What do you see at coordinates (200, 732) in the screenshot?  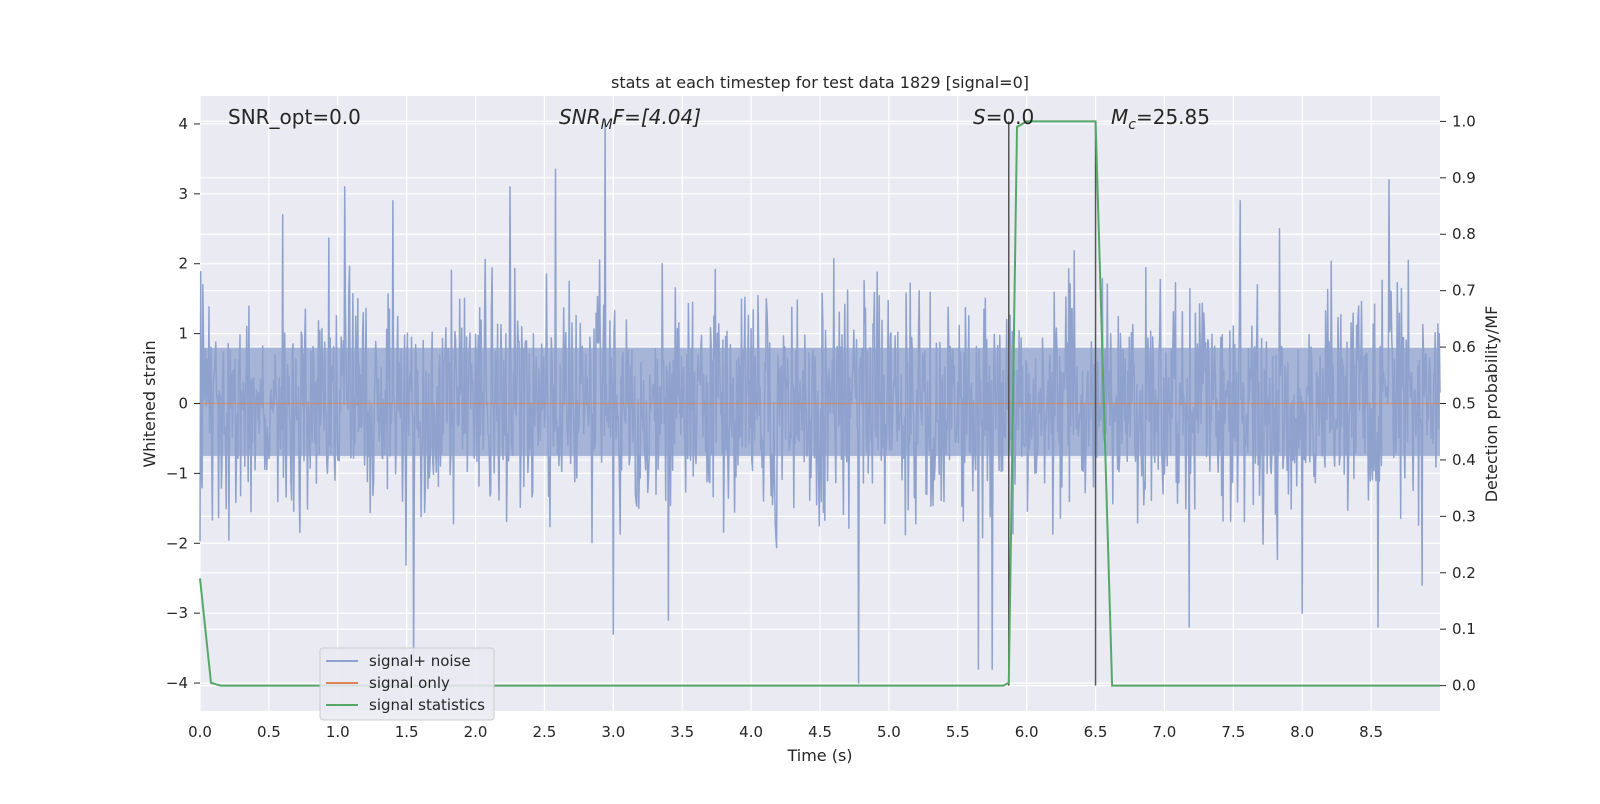 I see `x-tick-label: 0.0` at bounding box center [200, 732].